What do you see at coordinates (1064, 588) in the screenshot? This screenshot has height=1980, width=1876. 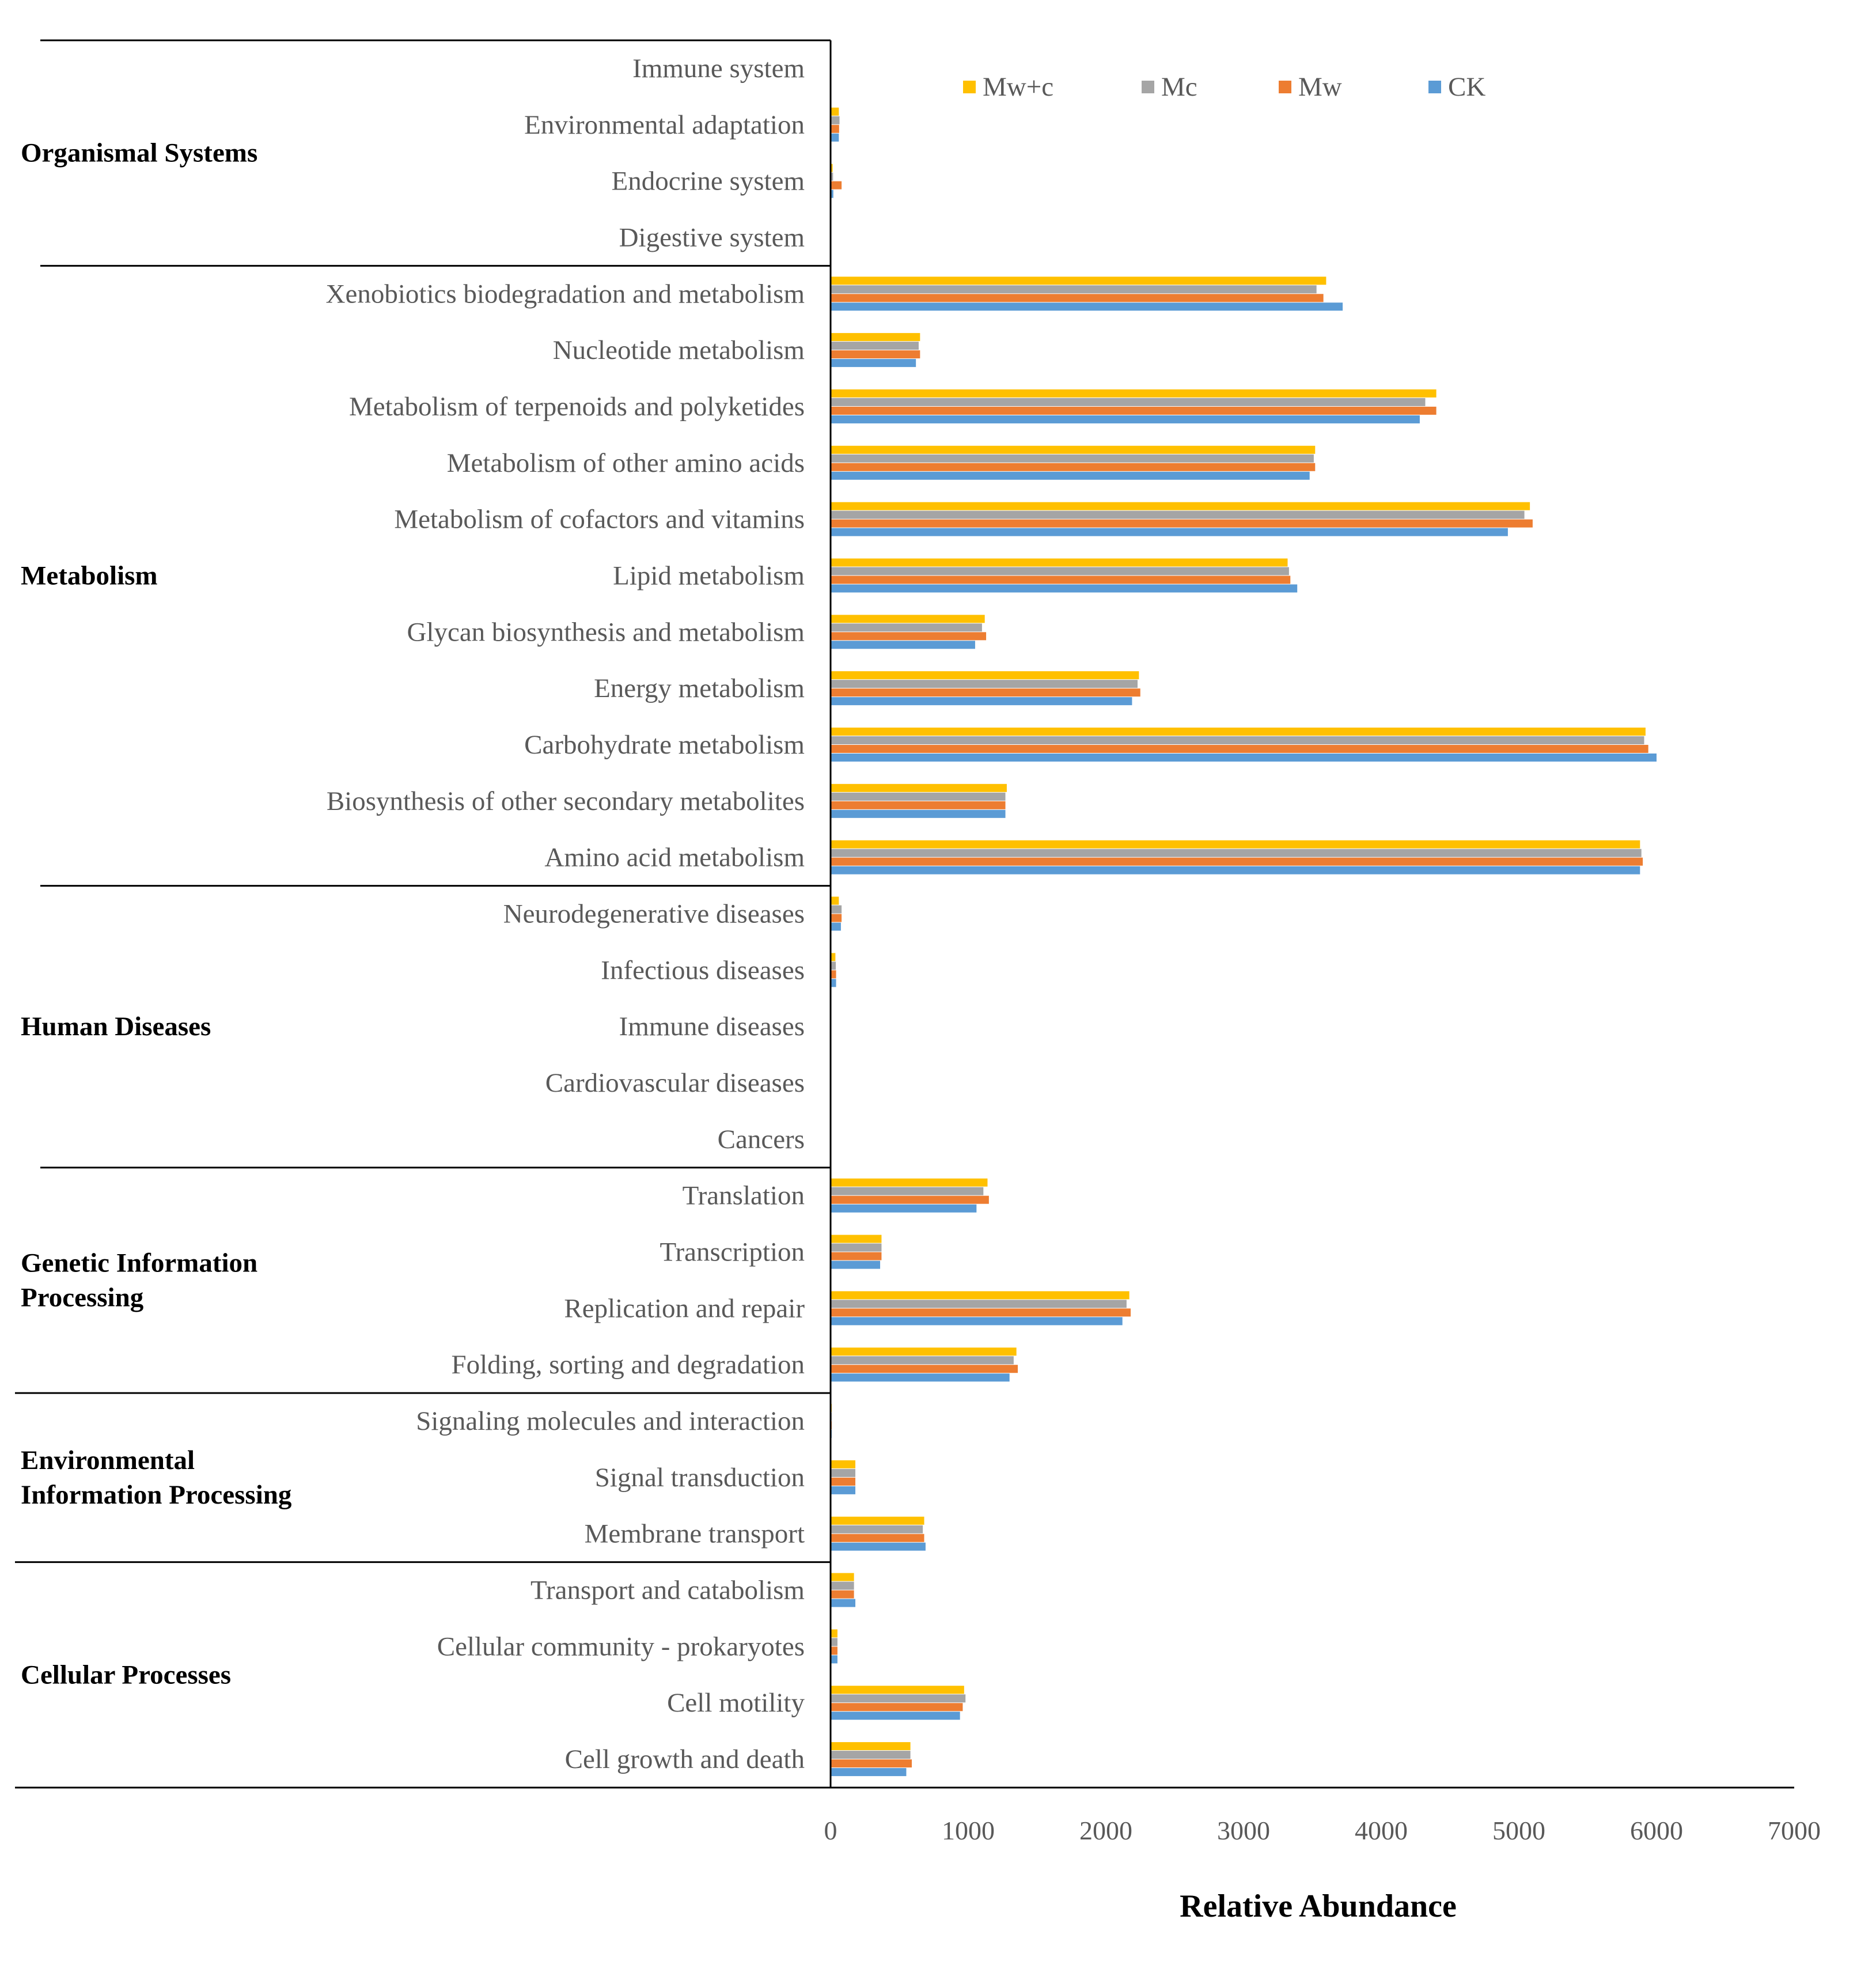 I see `bar-ck-lipid-metabolism` at bounding box center [1064, 588].